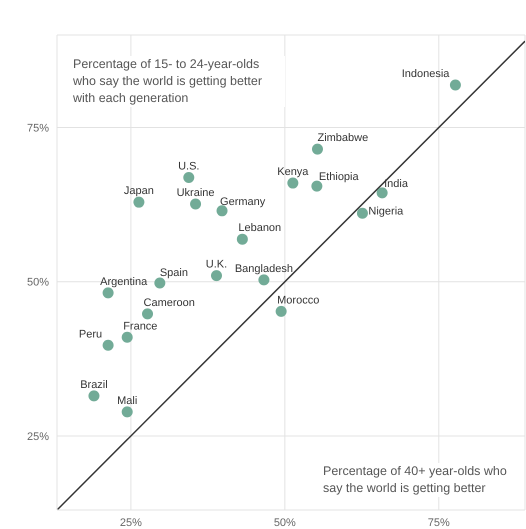 This screenshot has width=526, height=529. I want to click on annotation: Bangladesh, so click(263, 268).